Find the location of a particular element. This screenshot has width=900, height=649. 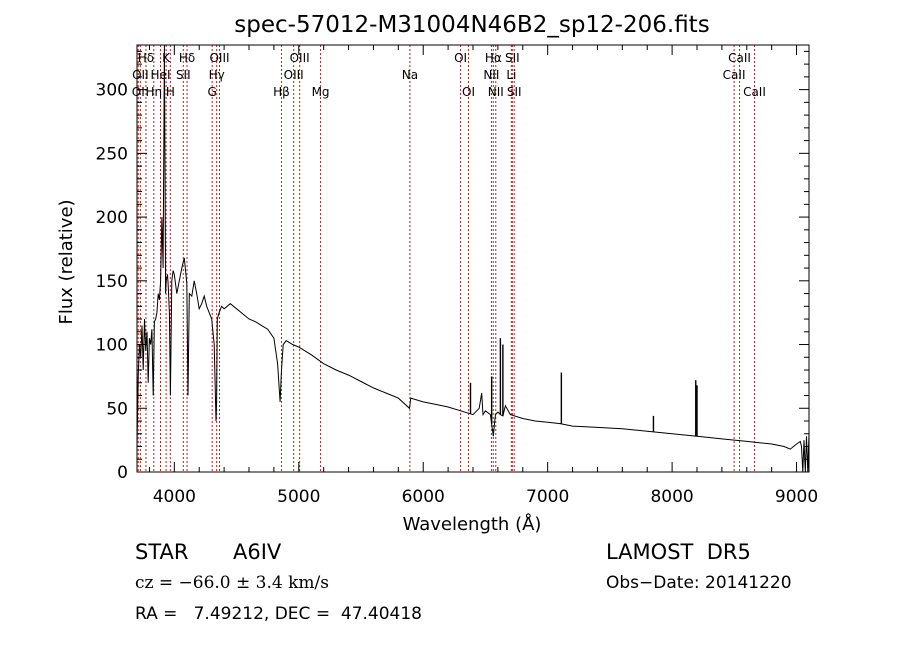

y-tick-label: 50 is located at coordinates (117, 409).